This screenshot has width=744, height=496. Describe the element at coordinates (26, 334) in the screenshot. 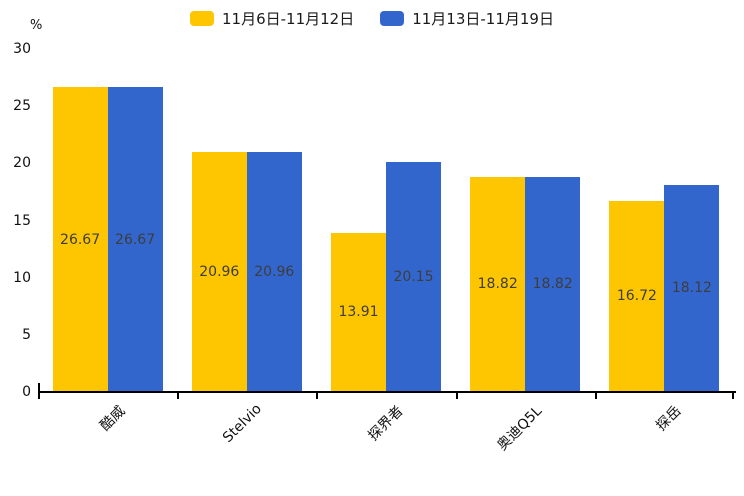

I see `y-tick-label: 5` at that location.